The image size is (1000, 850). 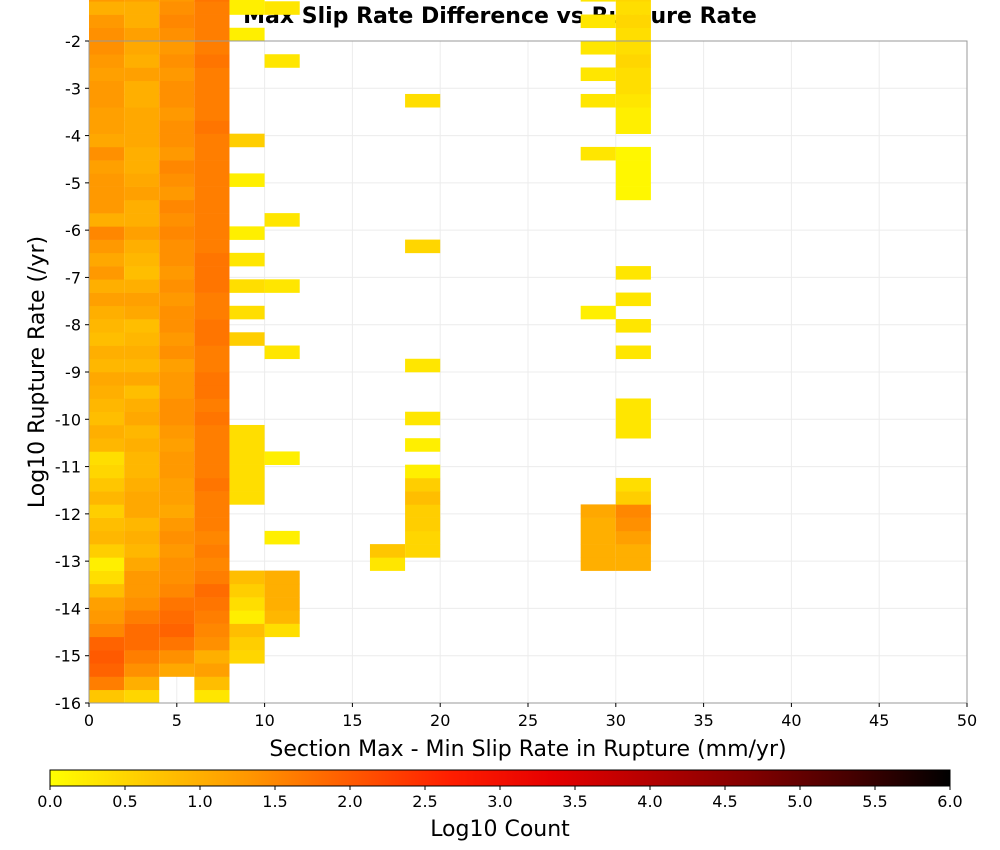 I want to click on y-tick-label: -16, so click(x=68, y=703).